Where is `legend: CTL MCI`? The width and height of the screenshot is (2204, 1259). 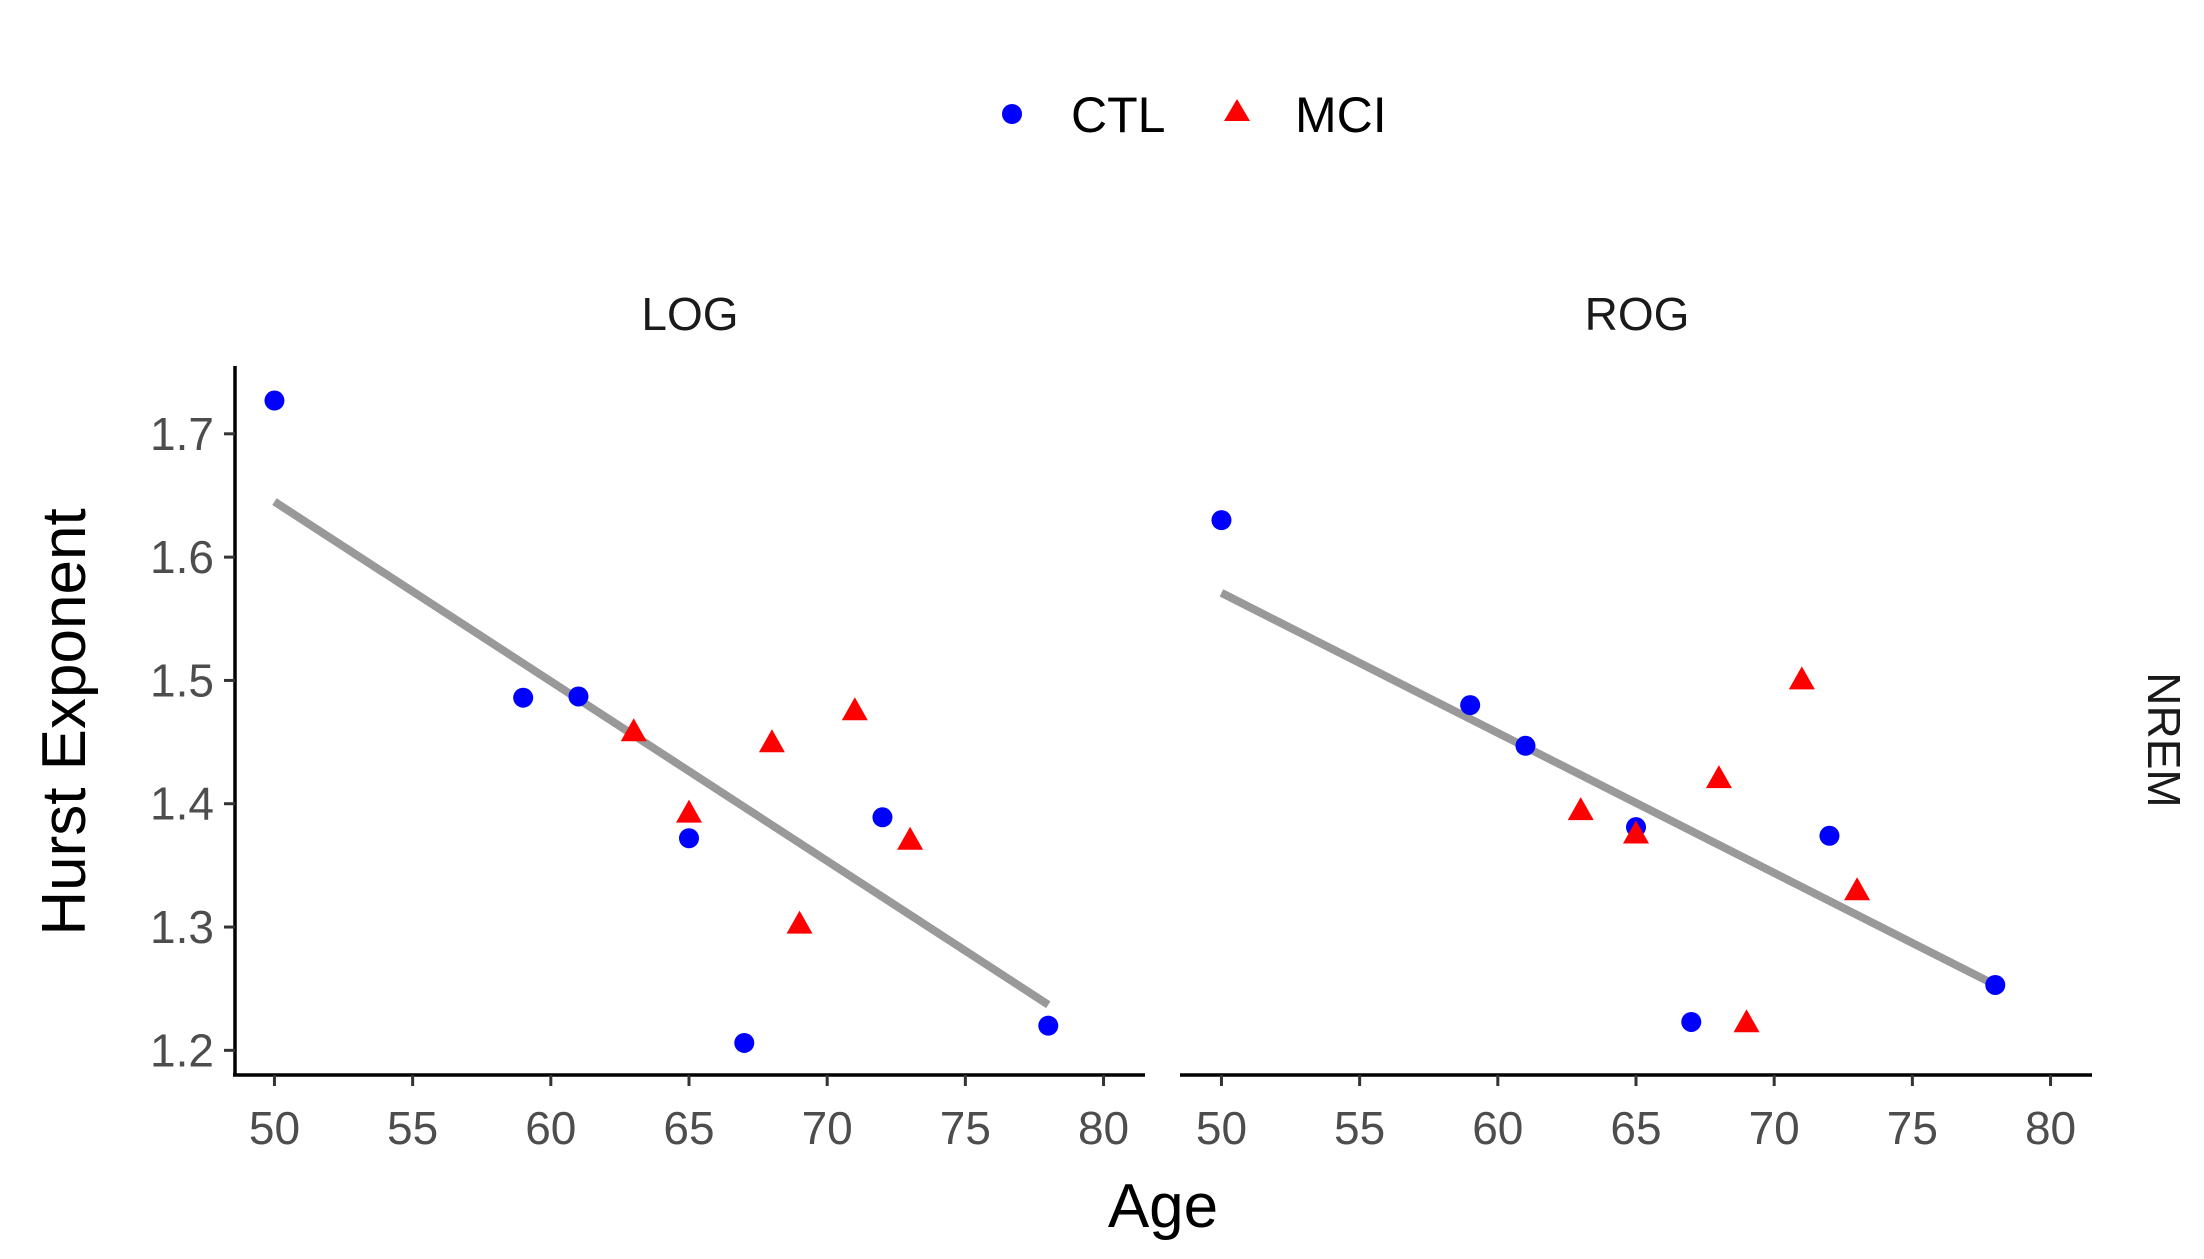 legend: CTL MCI is located at coordinates (1194, 115).